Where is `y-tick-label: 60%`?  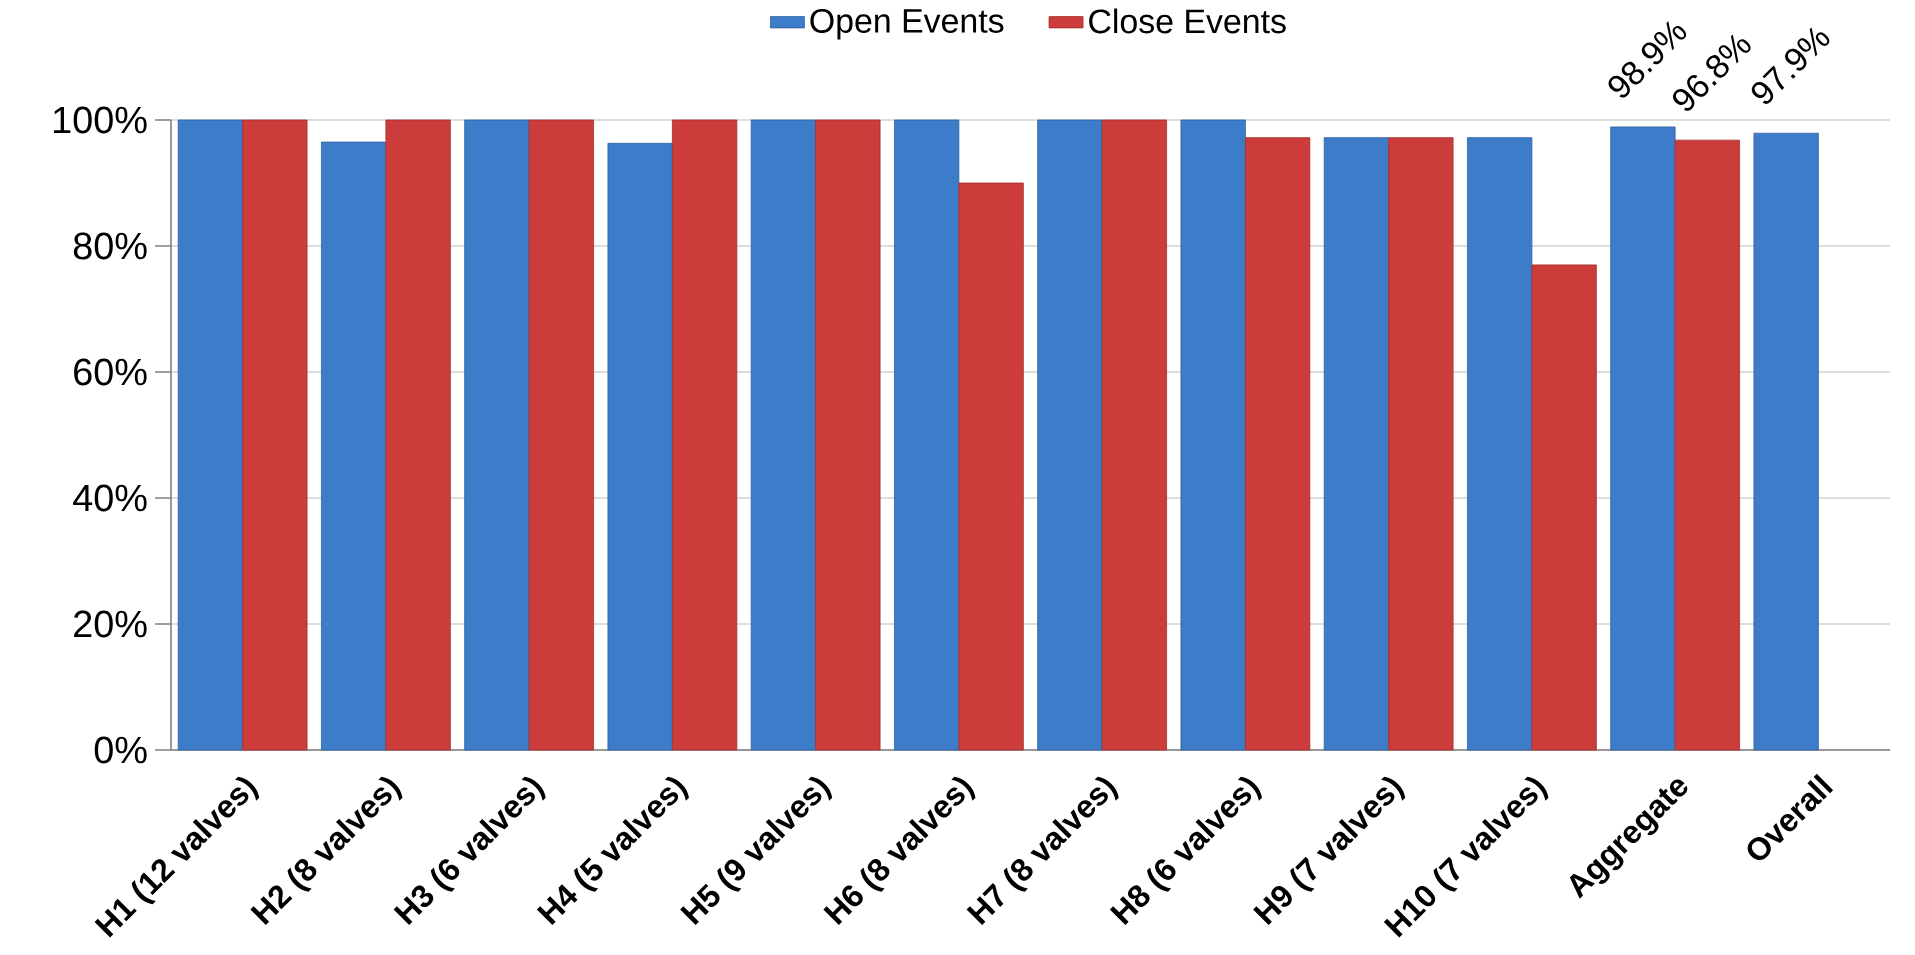
y-tick-label: 60% is located at coordinates (110, 372).